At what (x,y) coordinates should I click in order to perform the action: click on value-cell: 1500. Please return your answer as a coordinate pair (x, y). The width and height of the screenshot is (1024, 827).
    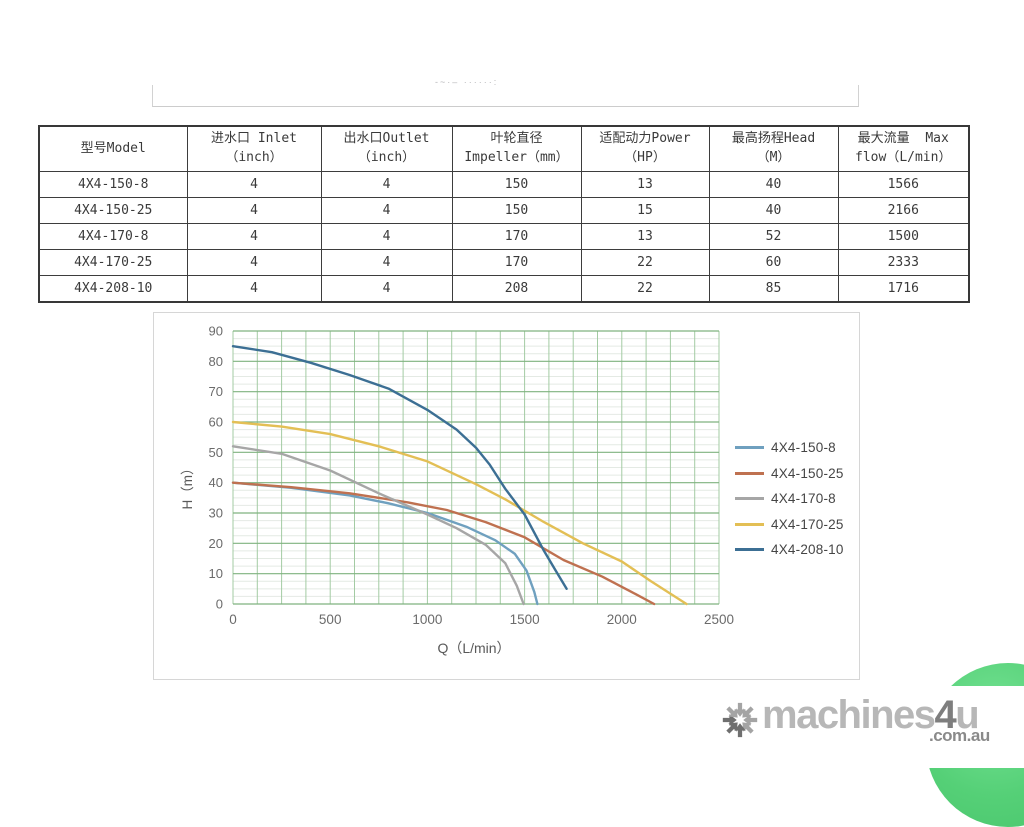
    Looking at the image, I should click on (903, 236).